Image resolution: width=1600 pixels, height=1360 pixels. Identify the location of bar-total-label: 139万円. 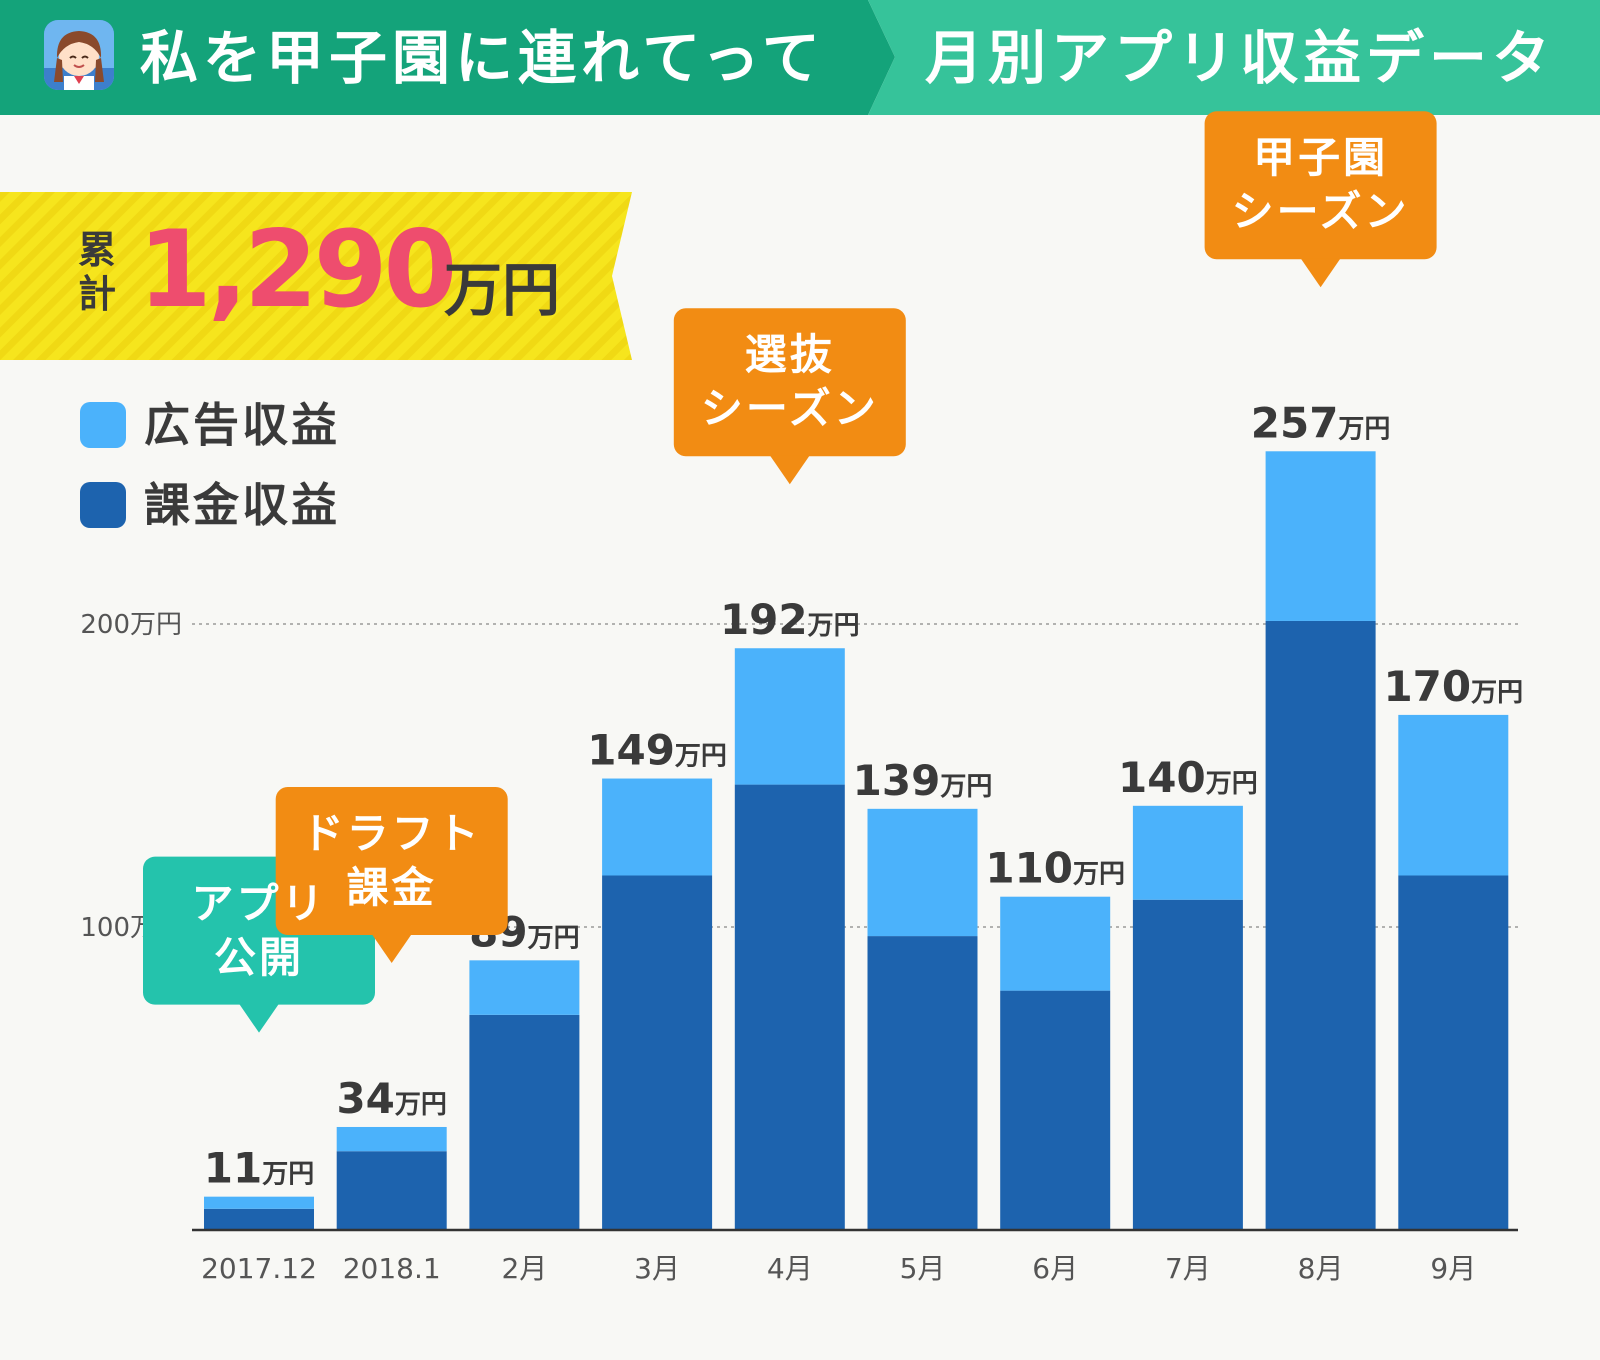
(923, 780).